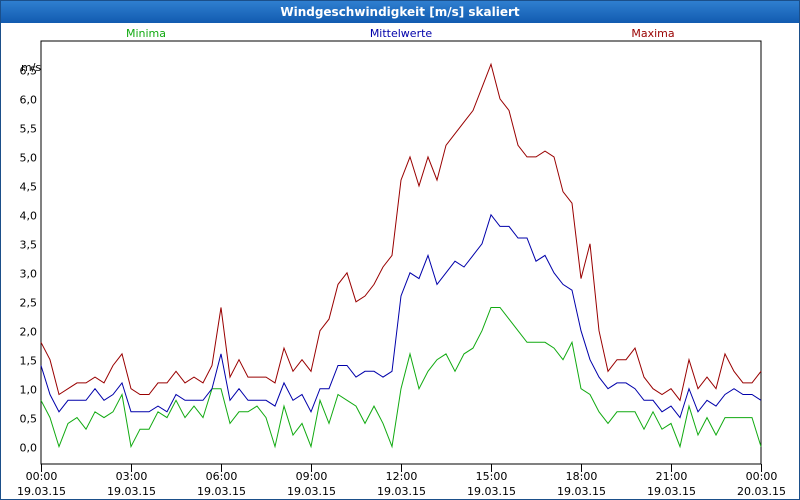 This screenshot has width=800, height=500. Describe the element at coordinates (29, 187) in the screenshot. I see `y-tick-label: 4,5` at that location.